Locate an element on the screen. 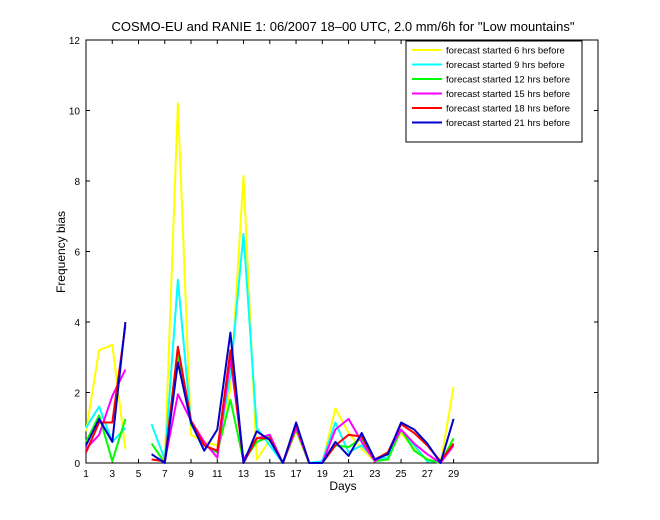  x-tick-label: 11 is located at coordinates (217, 474).